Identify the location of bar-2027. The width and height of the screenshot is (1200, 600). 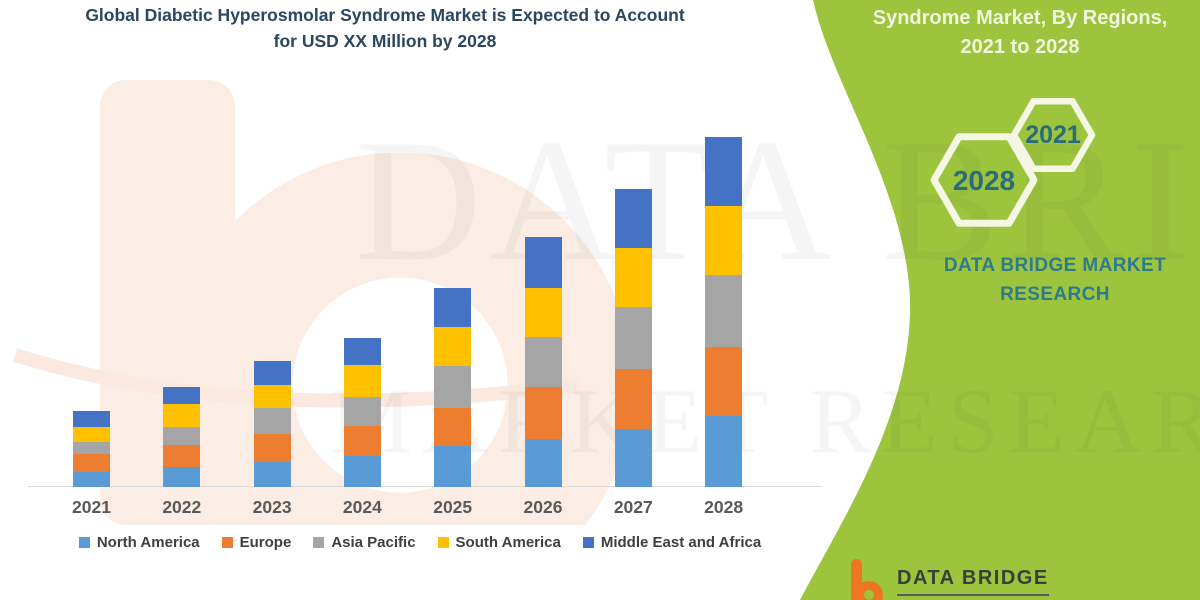
(633, 337).